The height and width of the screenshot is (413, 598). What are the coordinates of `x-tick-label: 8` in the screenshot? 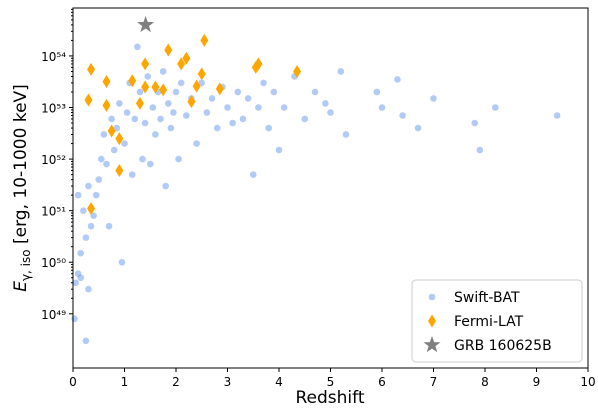 It's located at (485, 382).